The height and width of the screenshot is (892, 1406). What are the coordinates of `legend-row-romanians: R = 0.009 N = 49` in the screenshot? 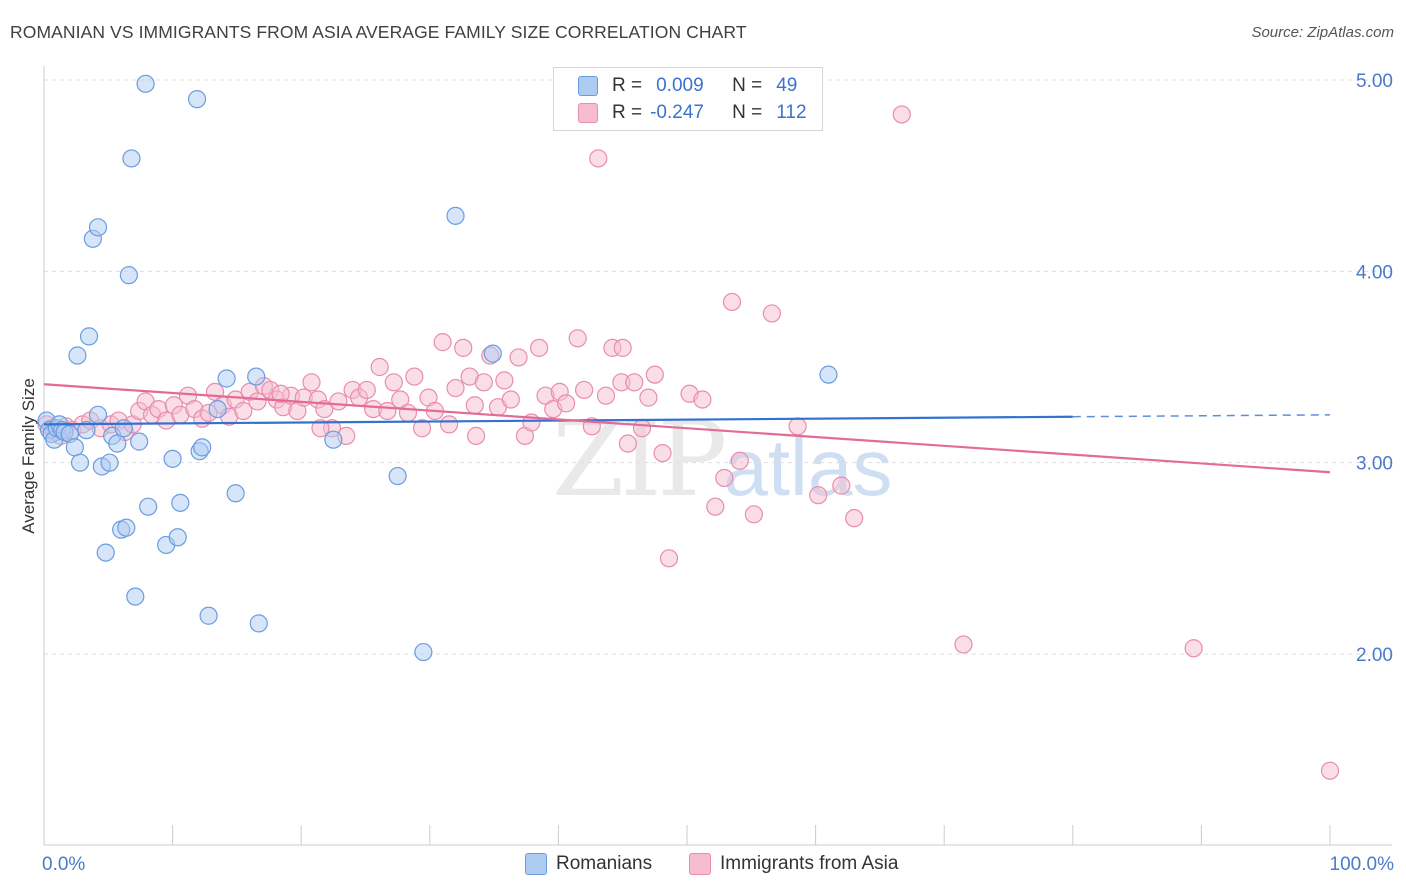 It's located at (687, 86).